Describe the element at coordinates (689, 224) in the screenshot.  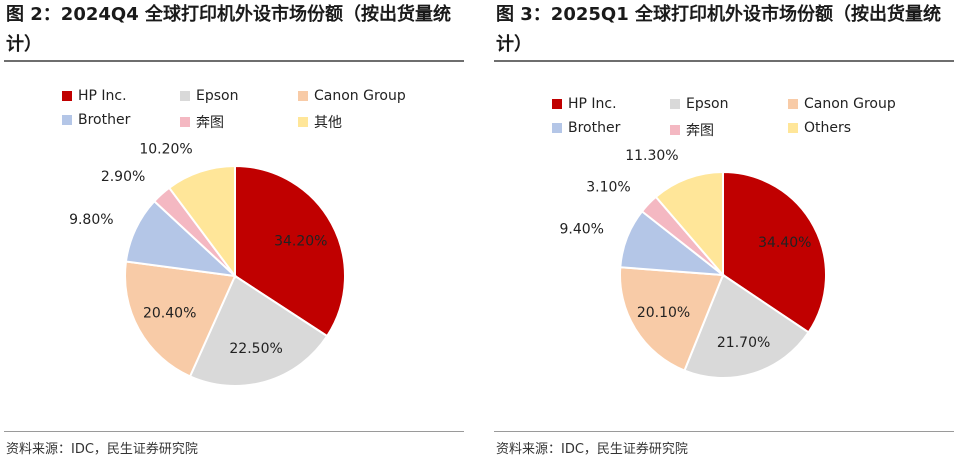
I see `pie-slice-others` at that location.